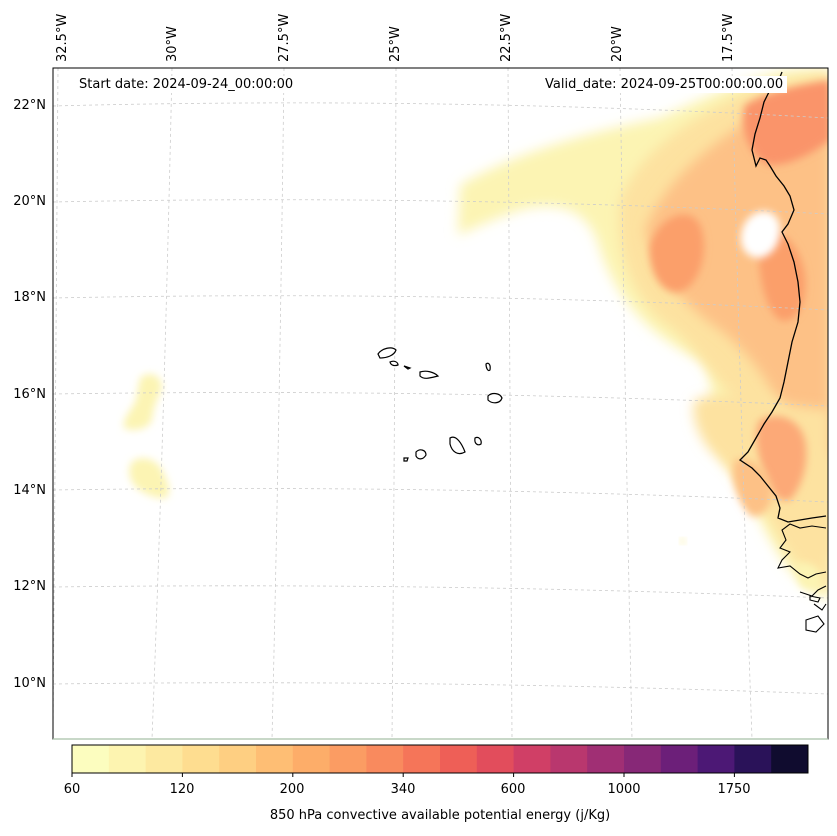 Image resolution: width=837 pixels, height=836 pixels. What do you see at coordinates (734, 789) in the screenshot?
I see `colorbar-tick-label: 1750` at bounding box center [734, 789].